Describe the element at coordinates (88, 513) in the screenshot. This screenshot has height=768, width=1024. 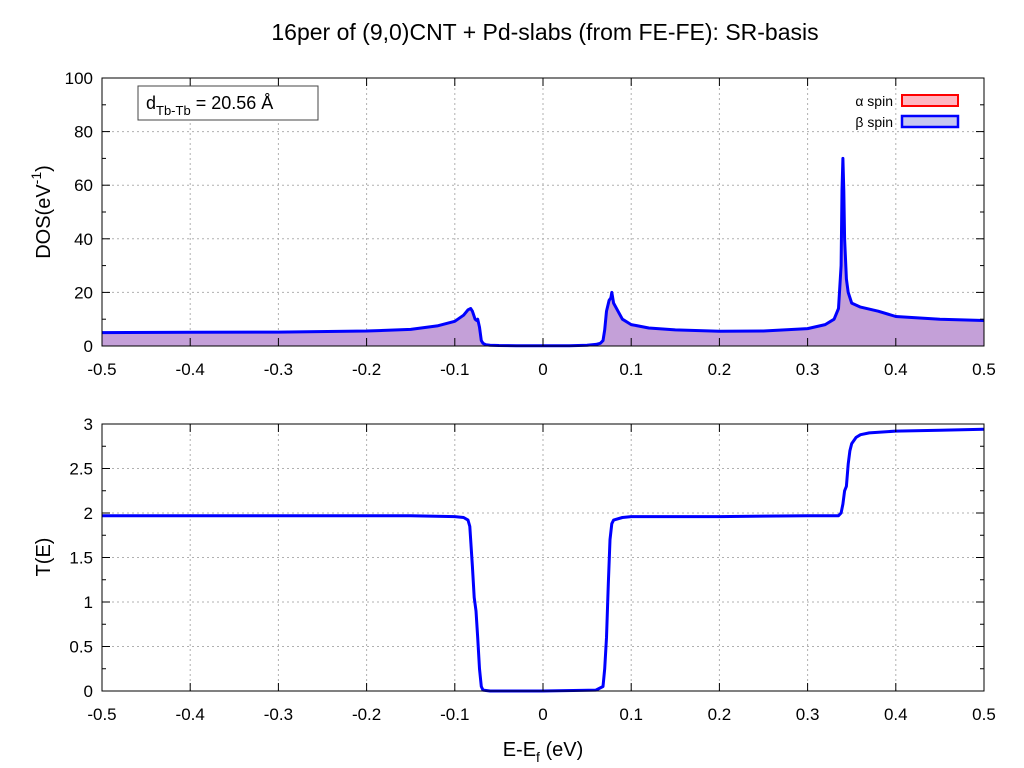
I see `te-y-tick-label: 2` at that location.